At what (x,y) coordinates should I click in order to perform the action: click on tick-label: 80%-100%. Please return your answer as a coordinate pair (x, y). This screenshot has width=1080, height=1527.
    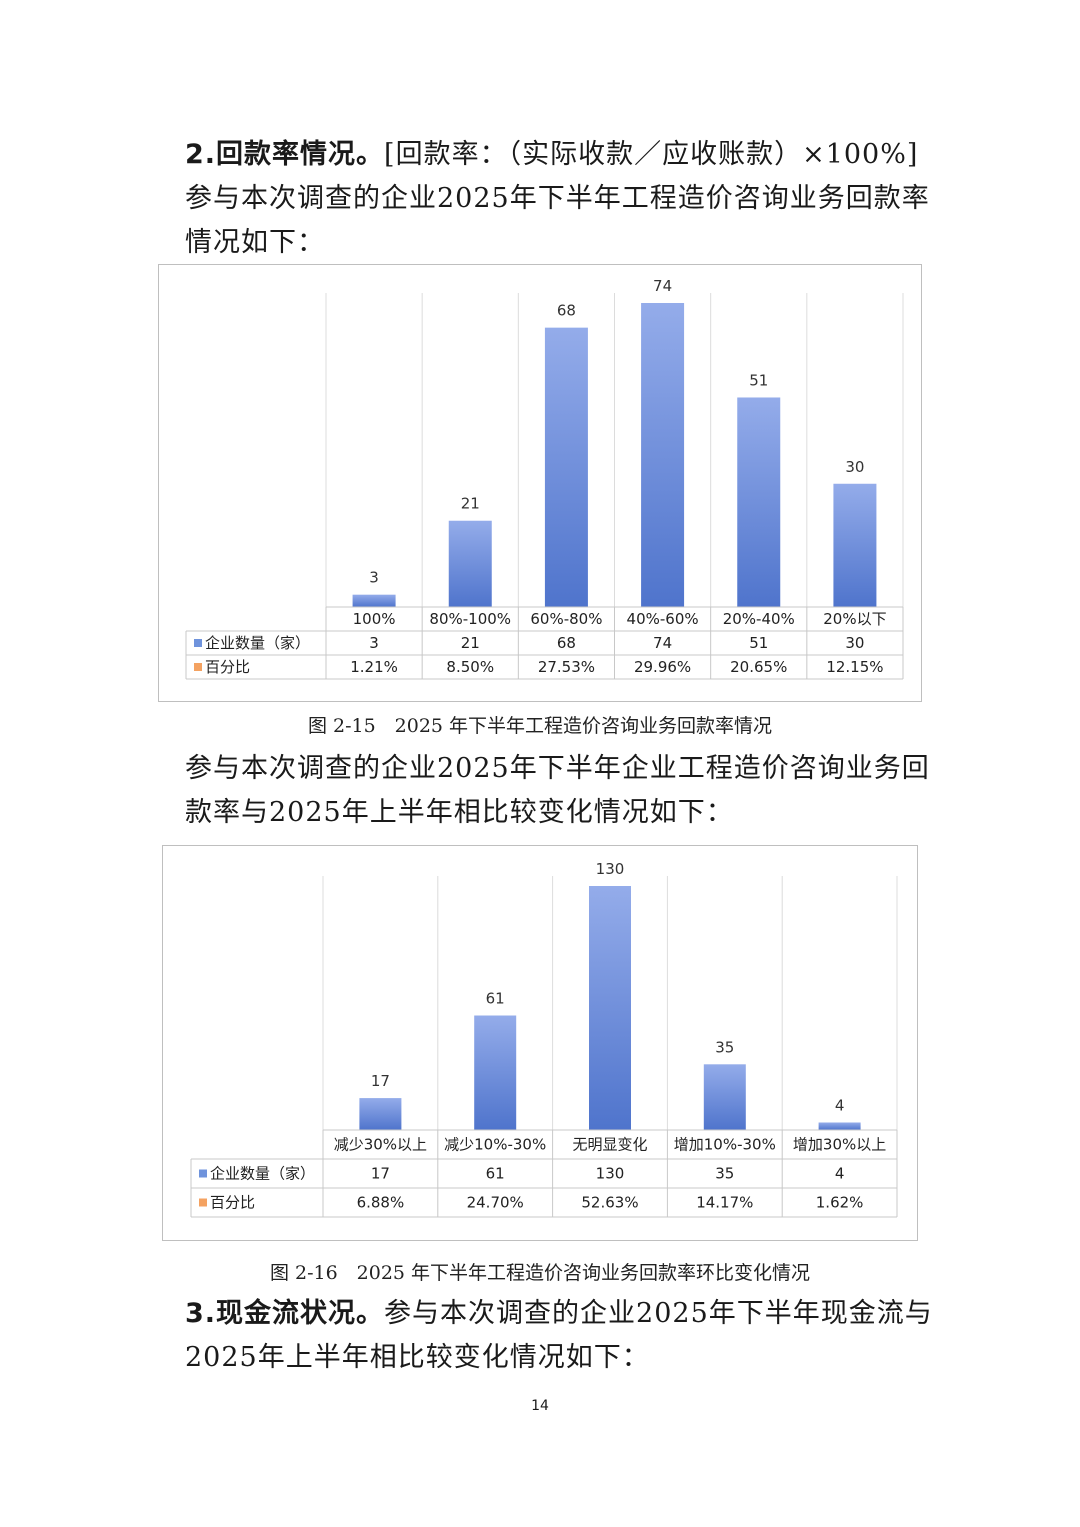
    Looking at the image, I should click on (470, 619).